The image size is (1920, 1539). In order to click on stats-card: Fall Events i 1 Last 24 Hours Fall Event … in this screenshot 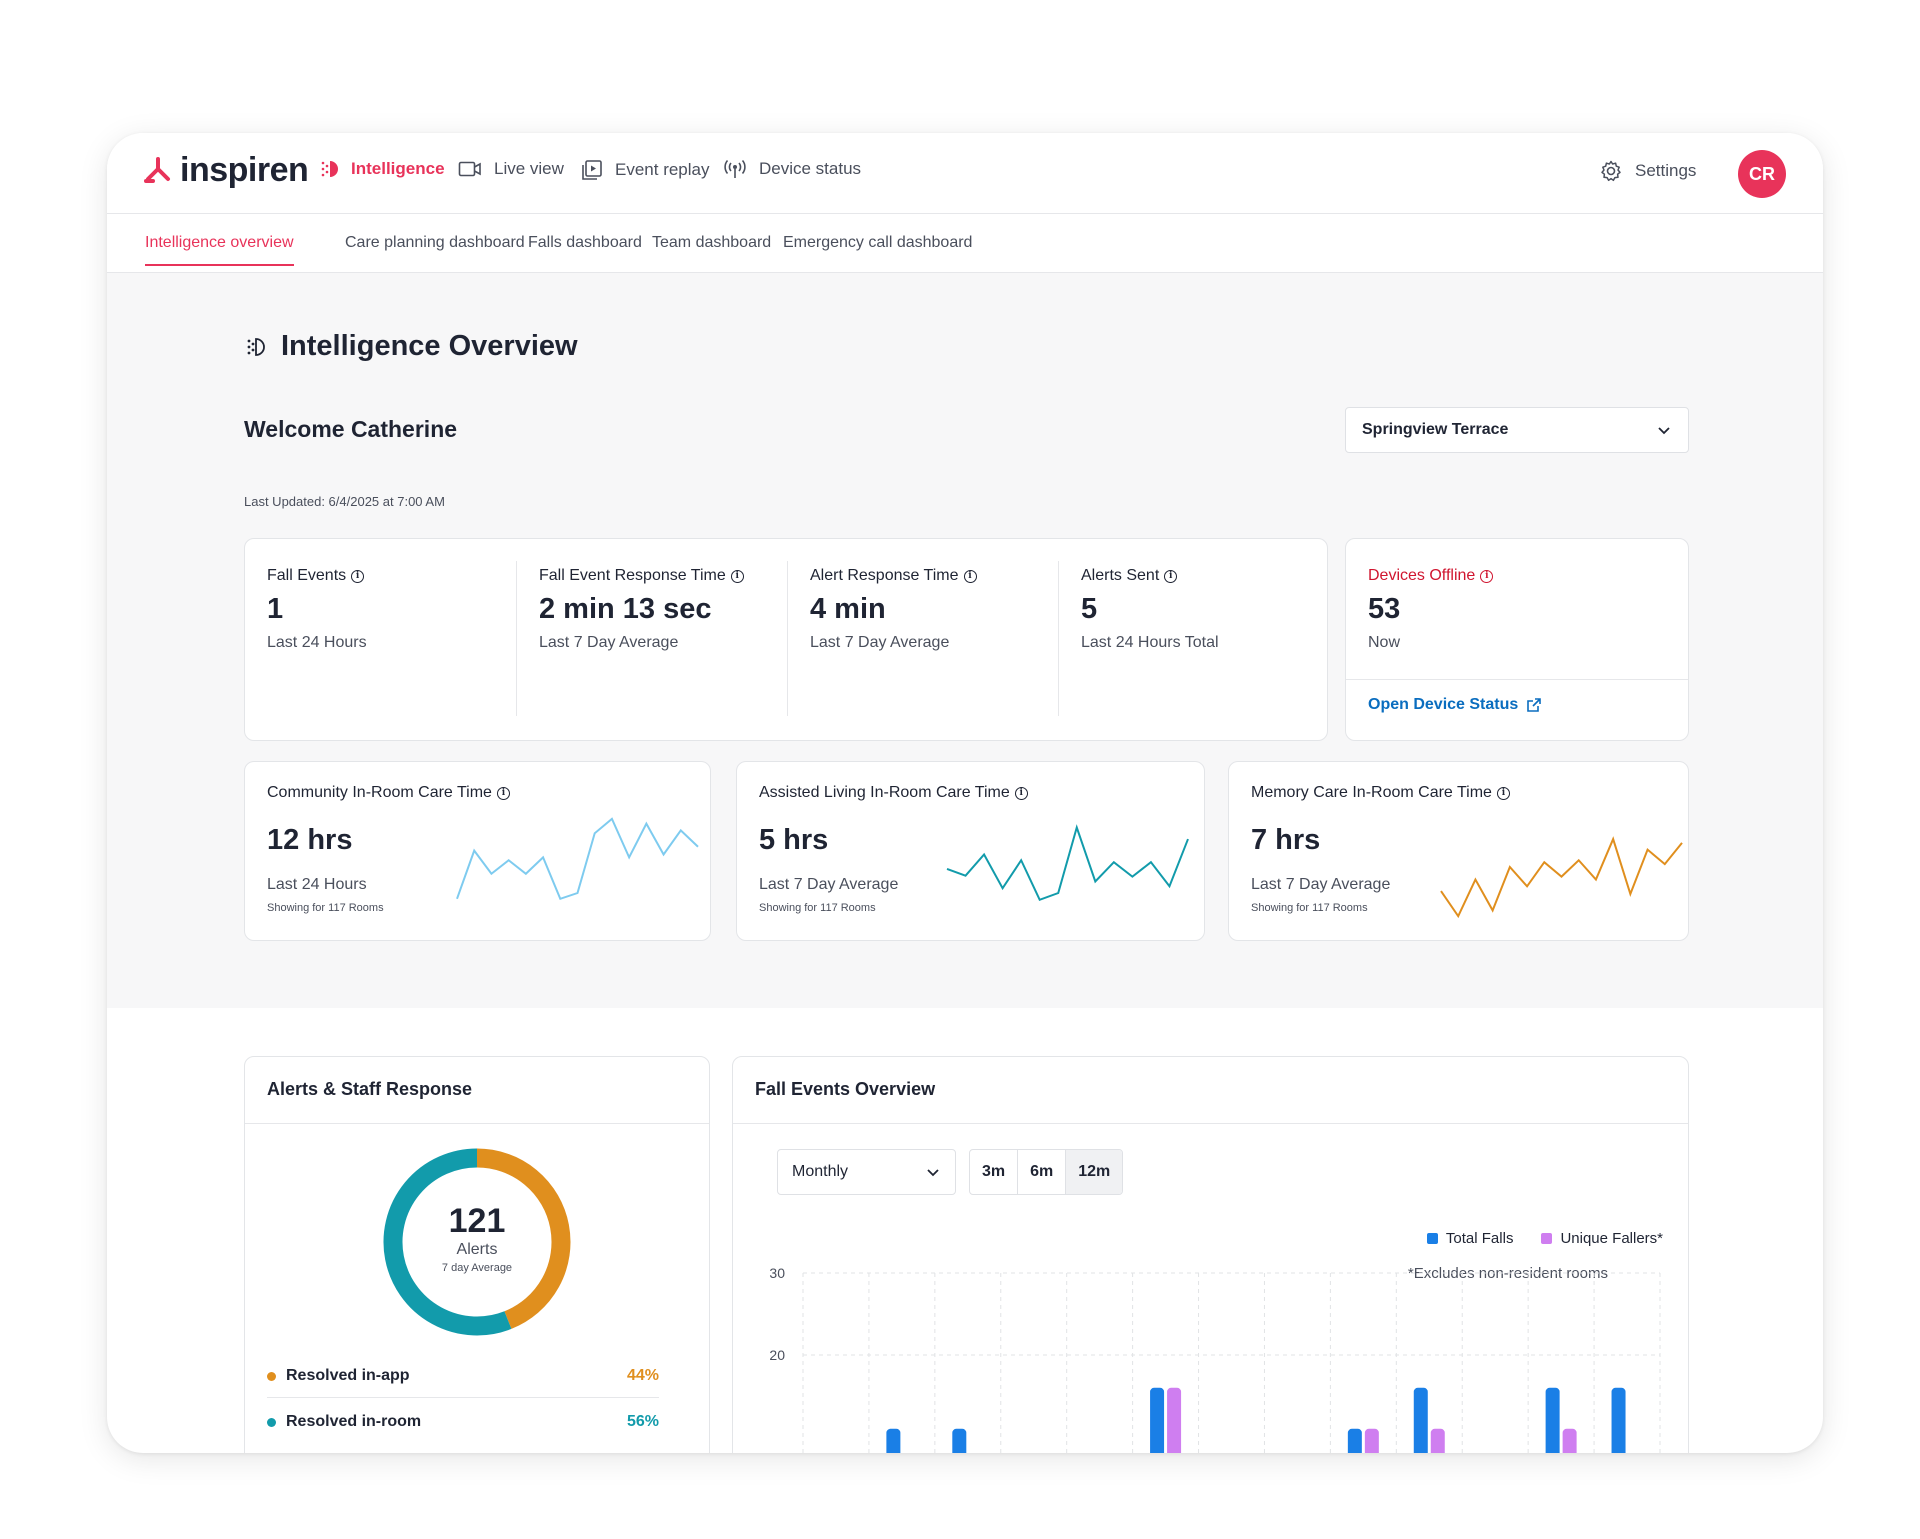, I will do `click(786, 639)`.